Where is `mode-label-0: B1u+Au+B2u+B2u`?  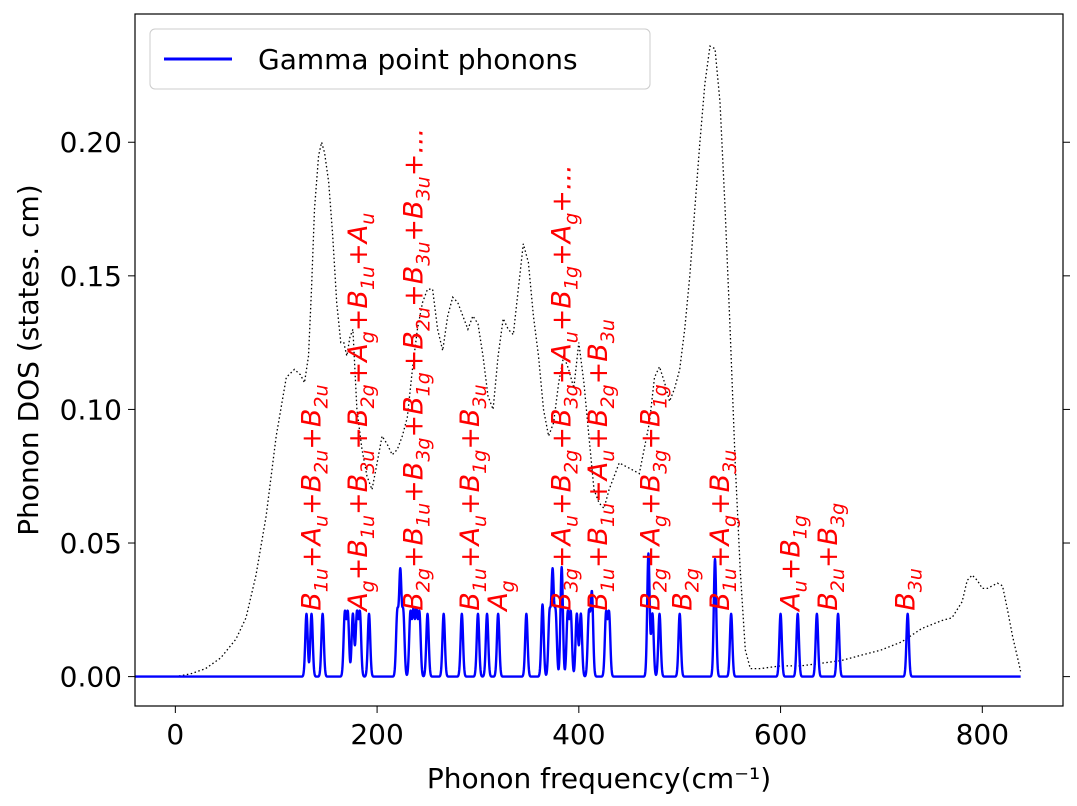
mode-label-0: B1u+Au+B2u+B2u is located at coordinates (315, 497).